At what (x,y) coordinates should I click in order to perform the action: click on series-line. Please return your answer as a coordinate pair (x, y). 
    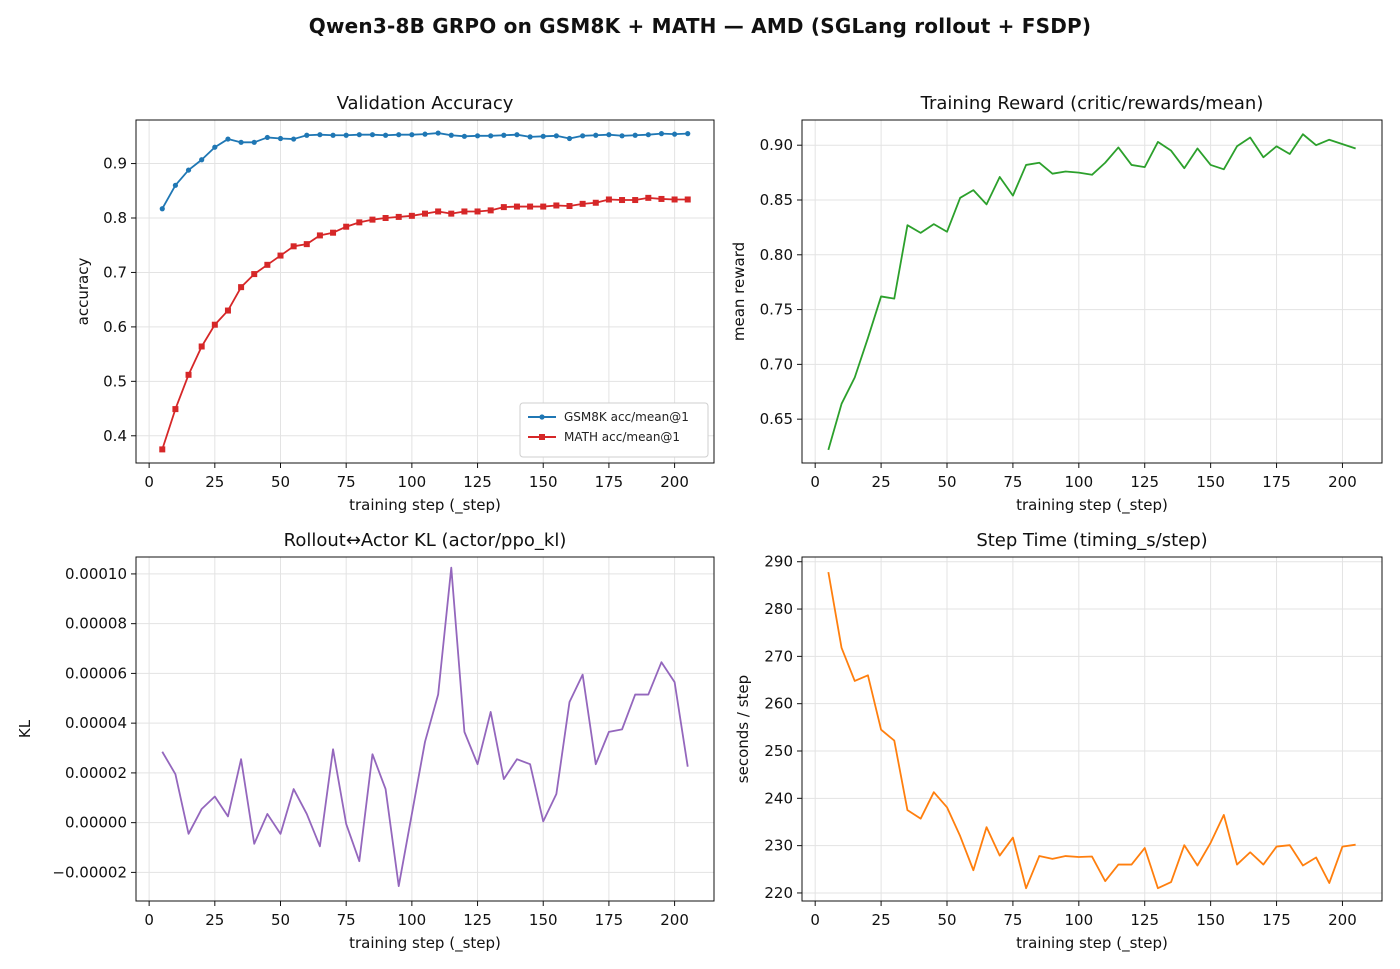
    Looking at the image, I should click on (425, 726).